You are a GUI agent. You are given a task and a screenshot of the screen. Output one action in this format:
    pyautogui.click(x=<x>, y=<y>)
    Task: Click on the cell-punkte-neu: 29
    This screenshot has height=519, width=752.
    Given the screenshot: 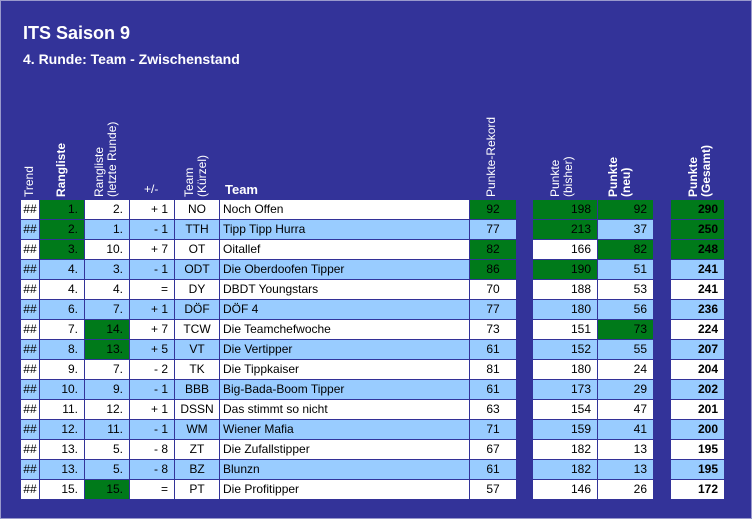 What is the action you would take?
    pyautogui.click(x=625, y=389)
    